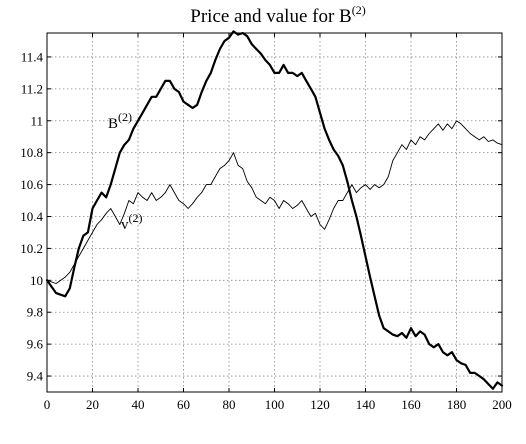 This screenshot has height=444, width=526. Describe the element at coordinates (31, 248) in the screenshot. I see `y-tick-label: 10.2` at that location.